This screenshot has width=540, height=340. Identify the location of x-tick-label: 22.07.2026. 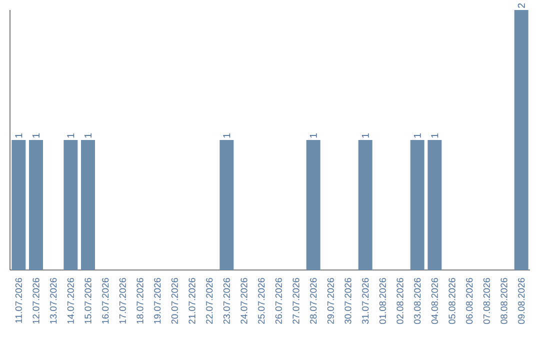
(209, 301).